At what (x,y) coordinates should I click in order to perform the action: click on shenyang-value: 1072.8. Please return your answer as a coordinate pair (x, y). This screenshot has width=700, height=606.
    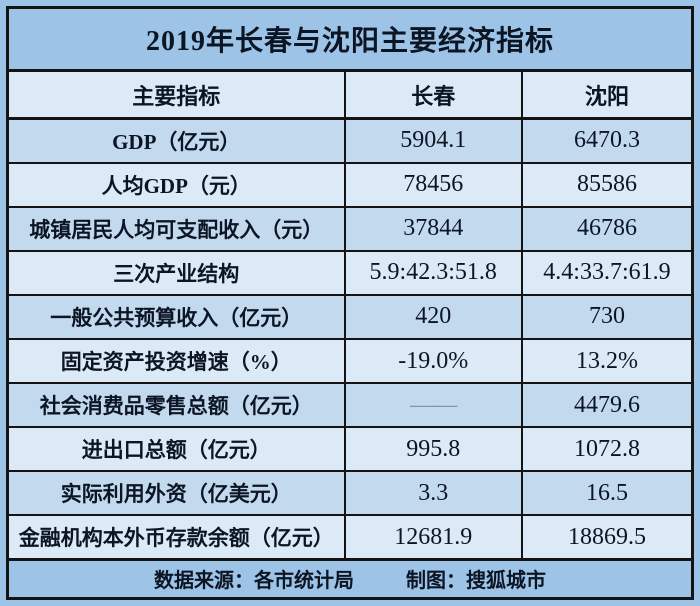
    Looking at the image, I should click on (607, 449).